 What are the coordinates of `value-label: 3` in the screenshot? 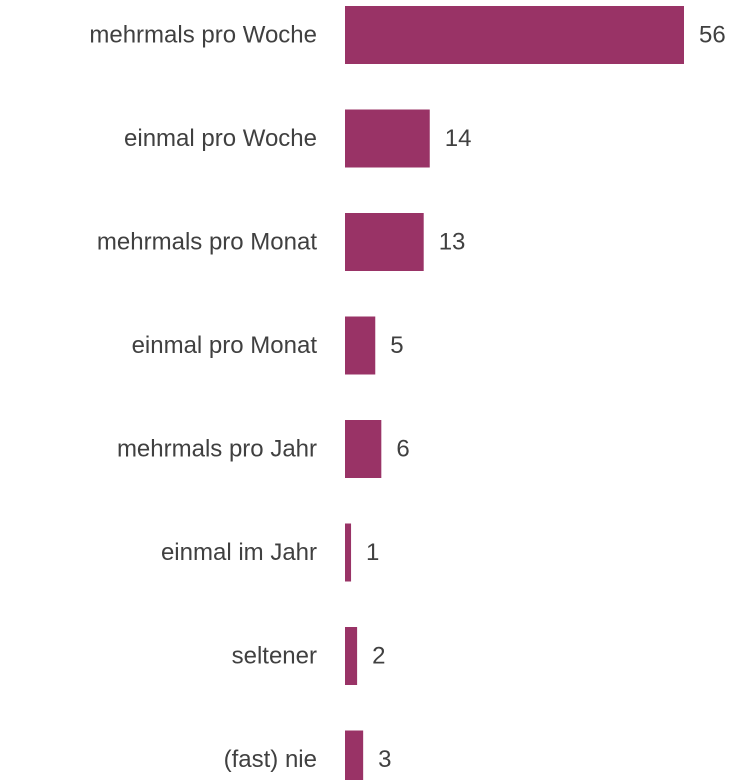 It's located at (384, 759).